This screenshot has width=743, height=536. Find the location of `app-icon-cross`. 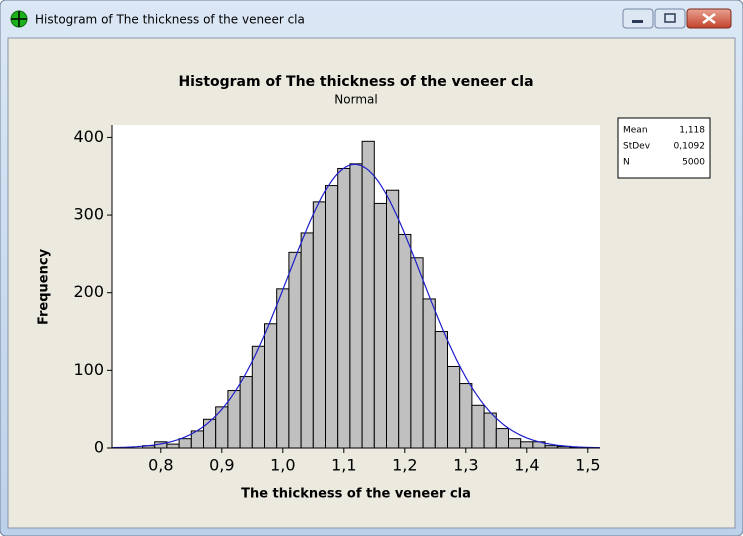

app-icon-cross is located at coordinates (19, 19).